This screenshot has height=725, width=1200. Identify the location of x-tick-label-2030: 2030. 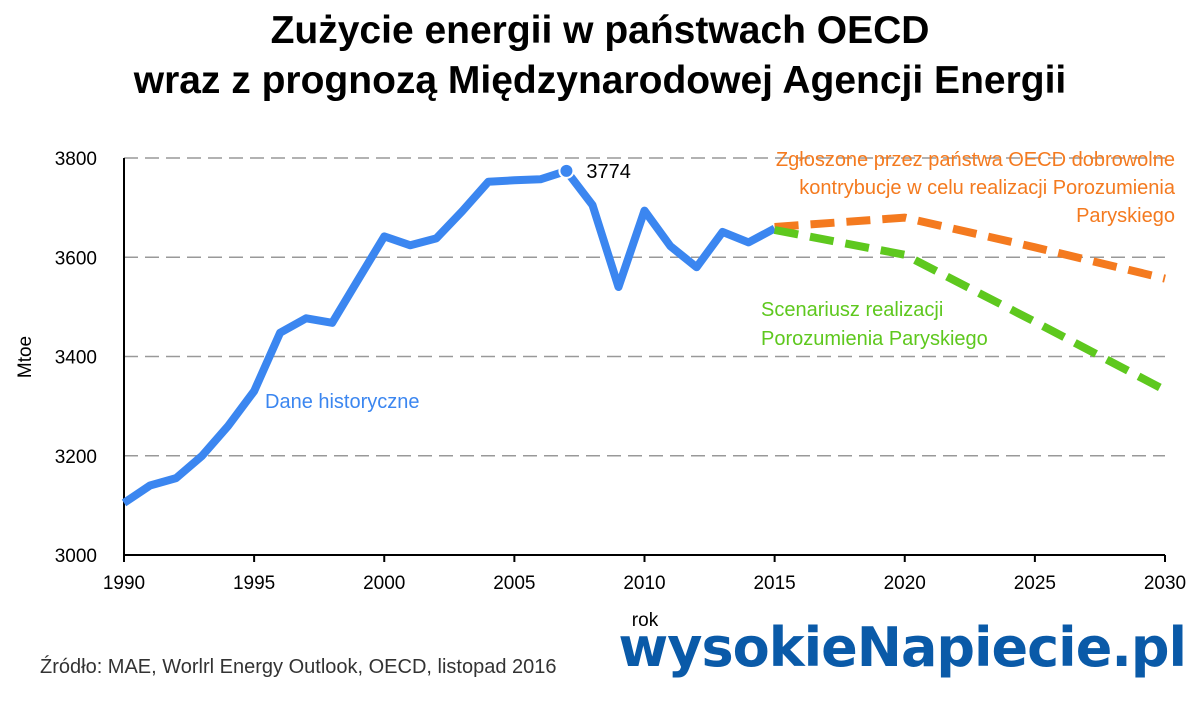
(1165, 583).